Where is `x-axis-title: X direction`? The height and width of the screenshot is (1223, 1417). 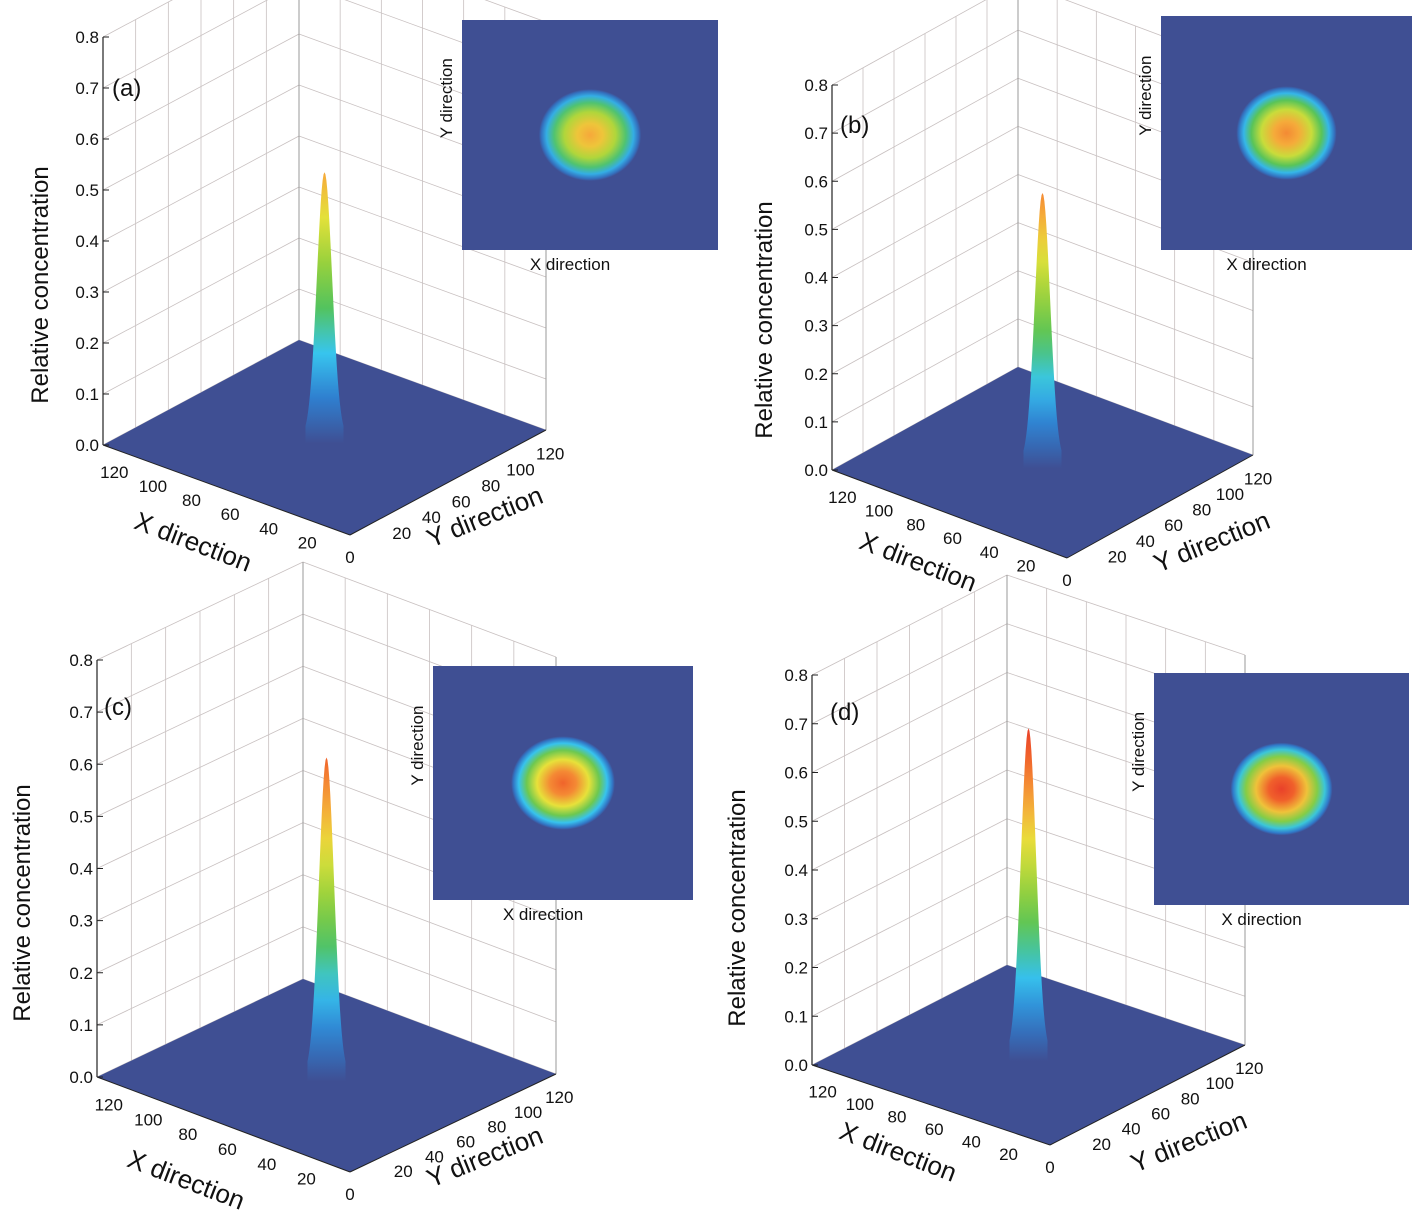 x-axis-title: X direction is located at coordinates (918, 562).